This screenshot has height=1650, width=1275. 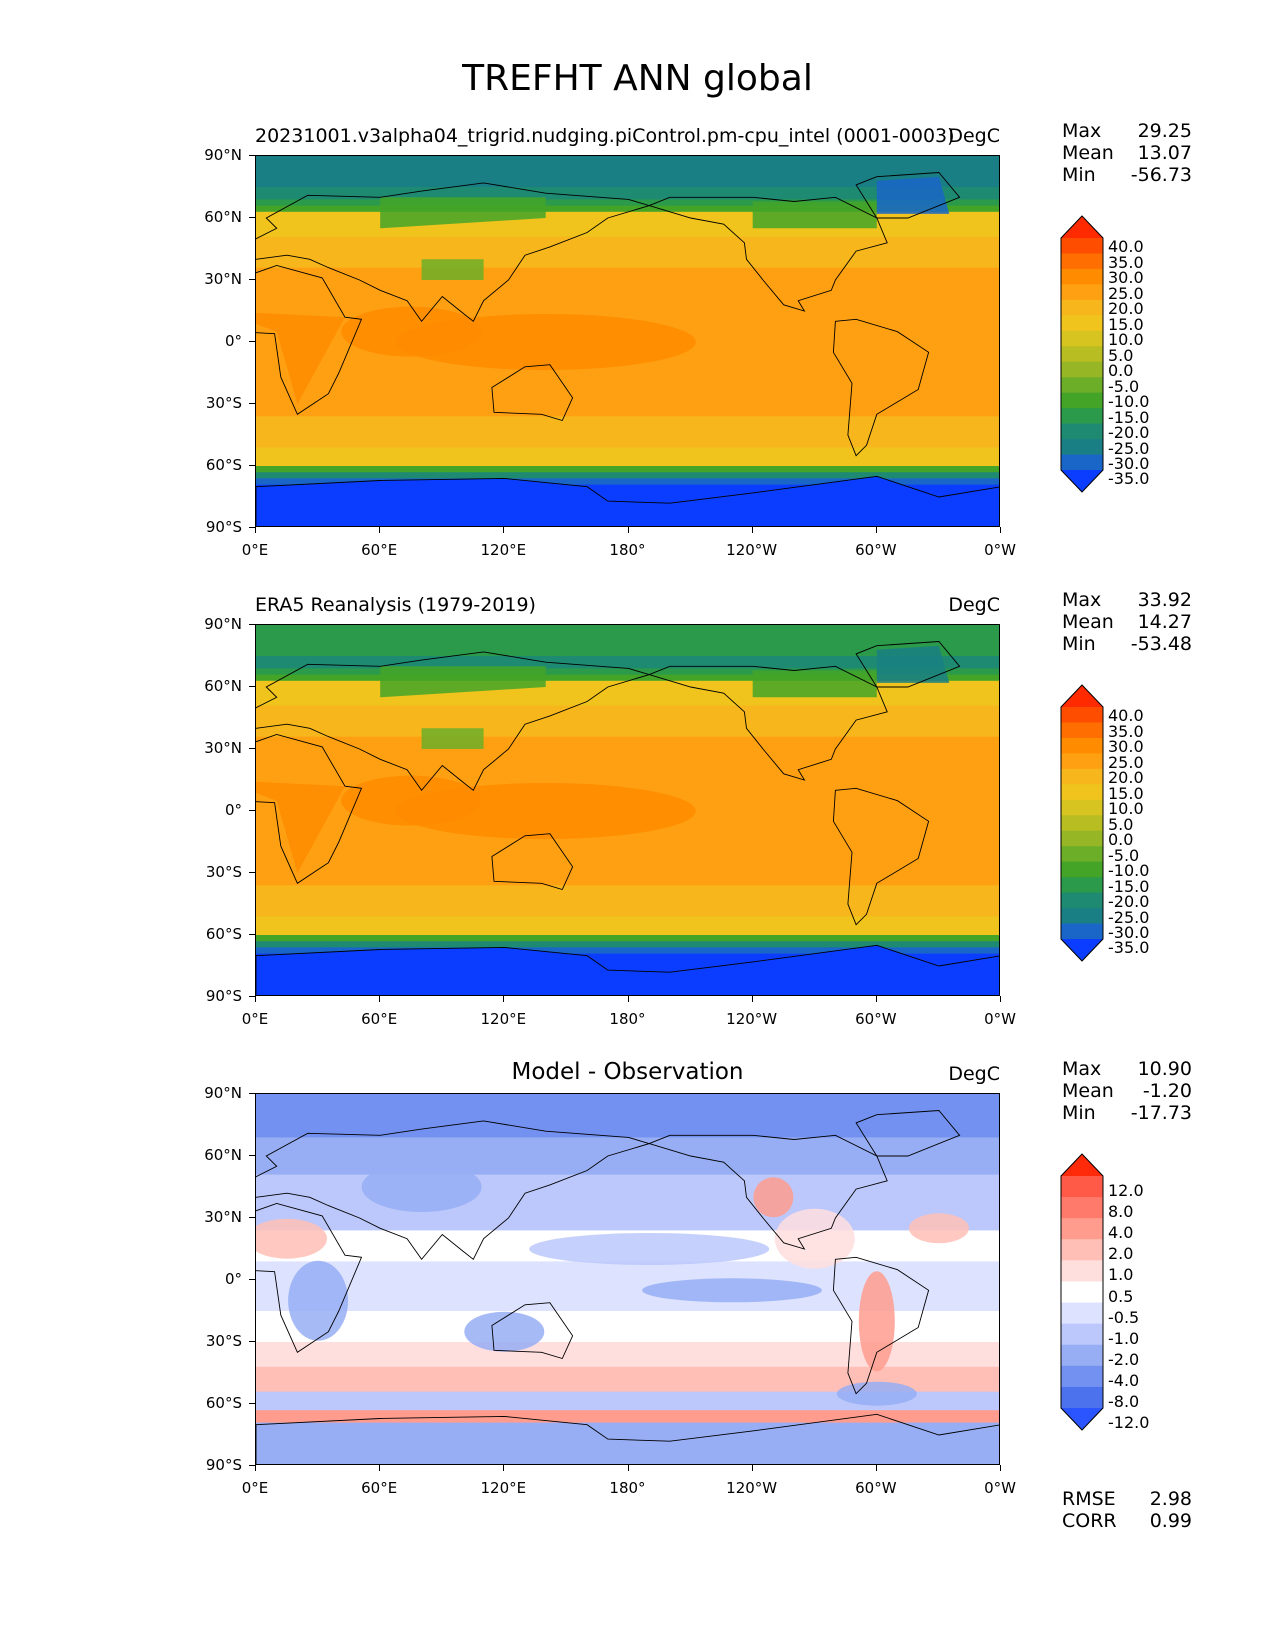 What do you see at coordinates (876, 1019) in the screenshot?
I see `lon-tick-label: 60°W` at bounding box center [876, 1019].